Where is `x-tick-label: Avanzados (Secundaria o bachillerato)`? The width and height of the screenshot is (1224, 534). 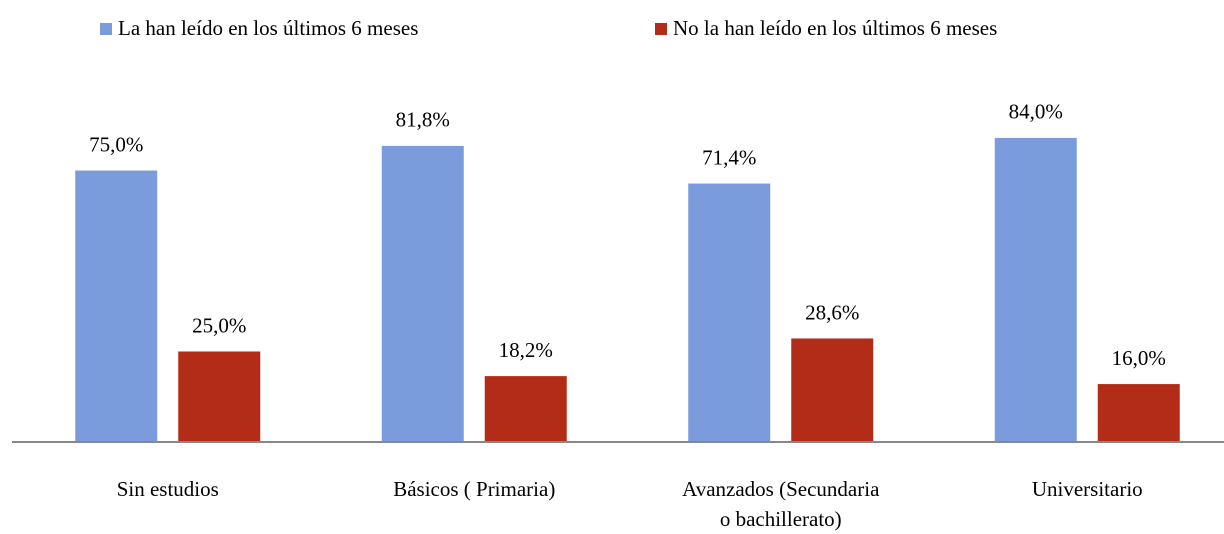 x-tick-label: Avanzados (Secundaria o bachillerato) is located at coordinates (781, 504).